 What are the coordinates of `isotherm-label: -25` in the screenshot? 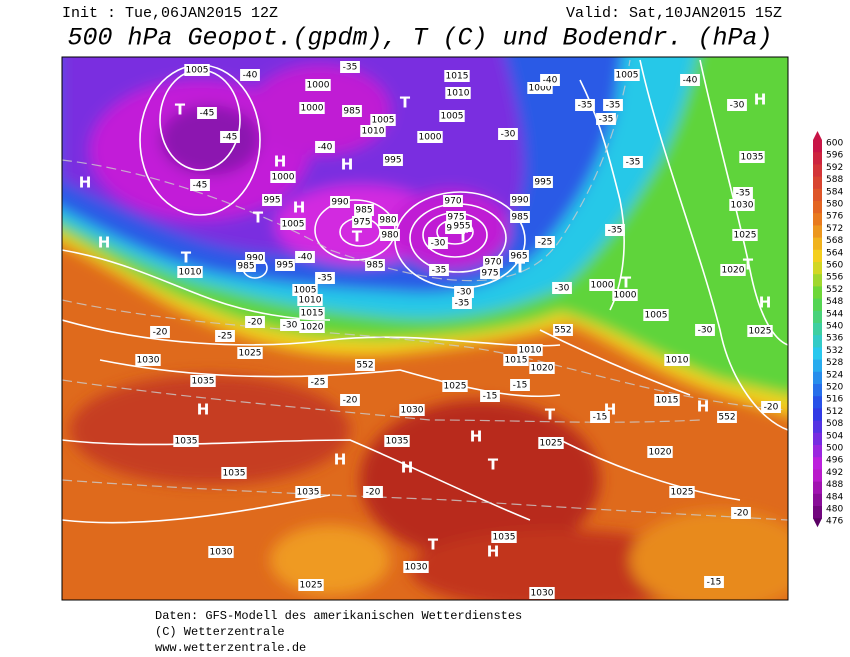 It's located at (225, 337).